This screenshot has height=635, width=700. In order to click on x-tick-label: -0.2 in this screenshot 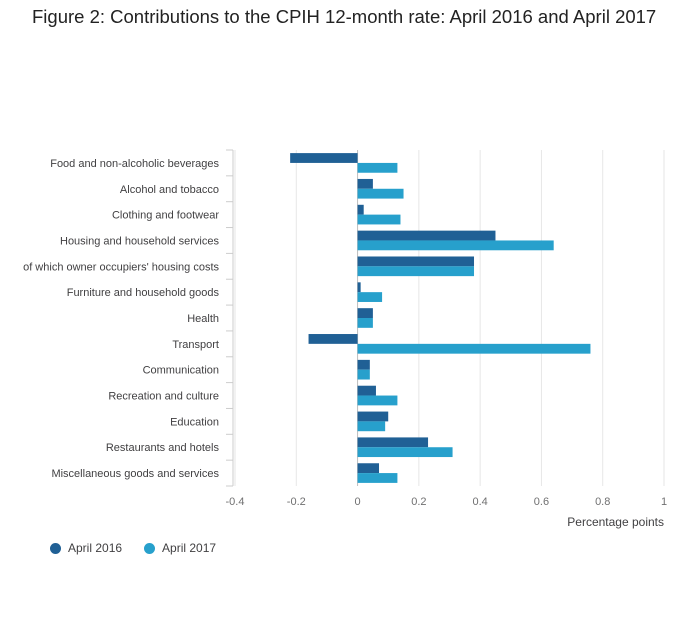, I will do `click(296, 502)`.